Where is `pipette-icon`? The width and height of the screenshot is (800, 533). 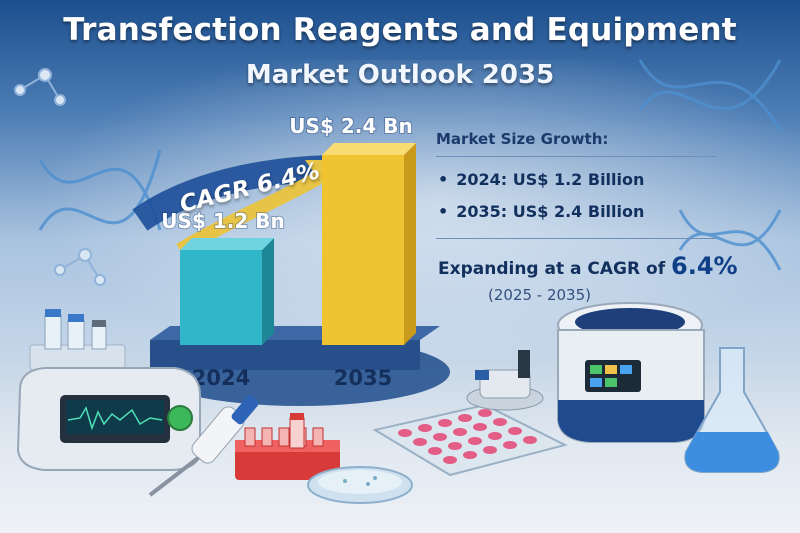 pipette-icon is located at coordinates (203, 446).